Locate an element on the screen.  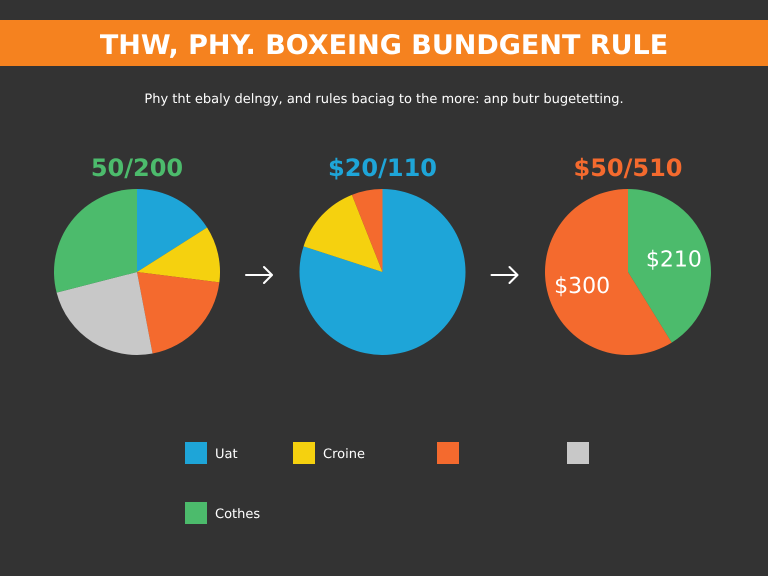
legend-label: Uat is located at coordinates (226, 454).